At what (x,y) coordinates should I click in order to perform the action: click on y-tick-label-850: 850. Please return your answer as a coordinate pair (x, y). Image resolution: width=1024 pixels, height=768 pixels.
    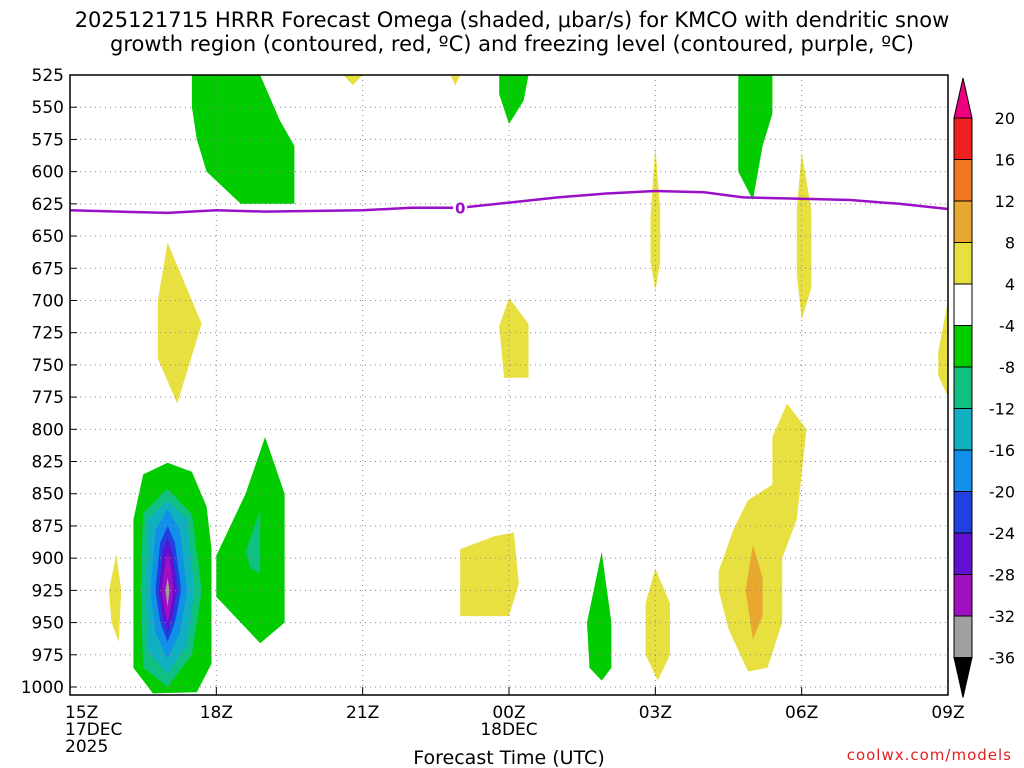
    Looking at the image, I should click on (48, 495).